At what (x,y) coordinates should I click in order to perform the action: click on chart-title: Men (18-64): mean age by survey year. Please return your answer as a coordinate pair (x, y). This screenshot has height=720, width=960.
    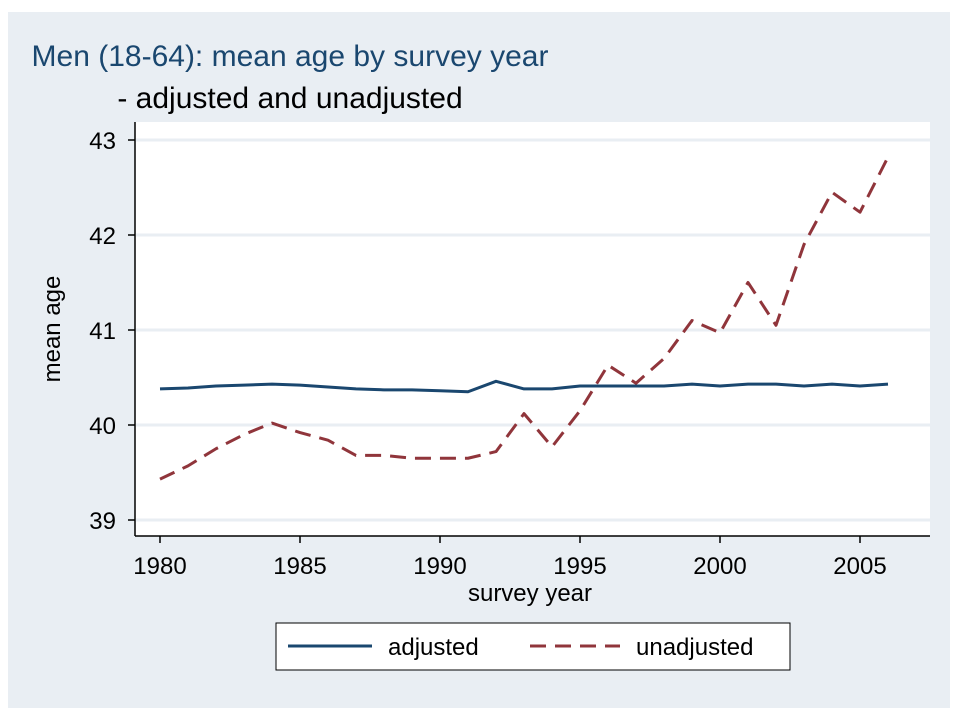
    Looking at the image, I should click on (290, 56).